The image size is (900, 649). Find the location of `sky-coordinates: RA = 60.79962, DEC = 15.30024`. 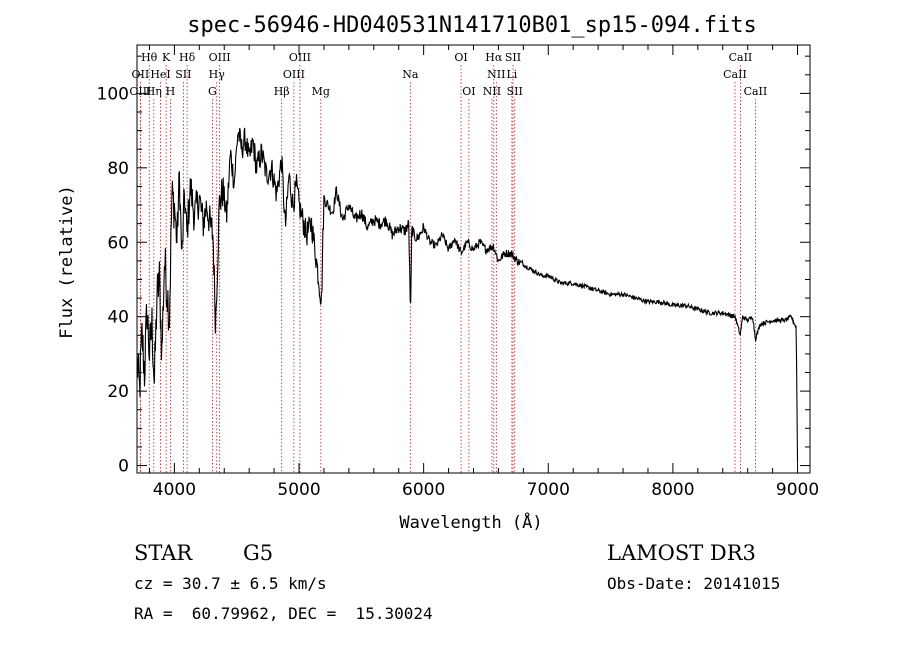

sky-coordinates: RA = 60.79962, DEC = 15.30024 is located at coordinates (283, 613).